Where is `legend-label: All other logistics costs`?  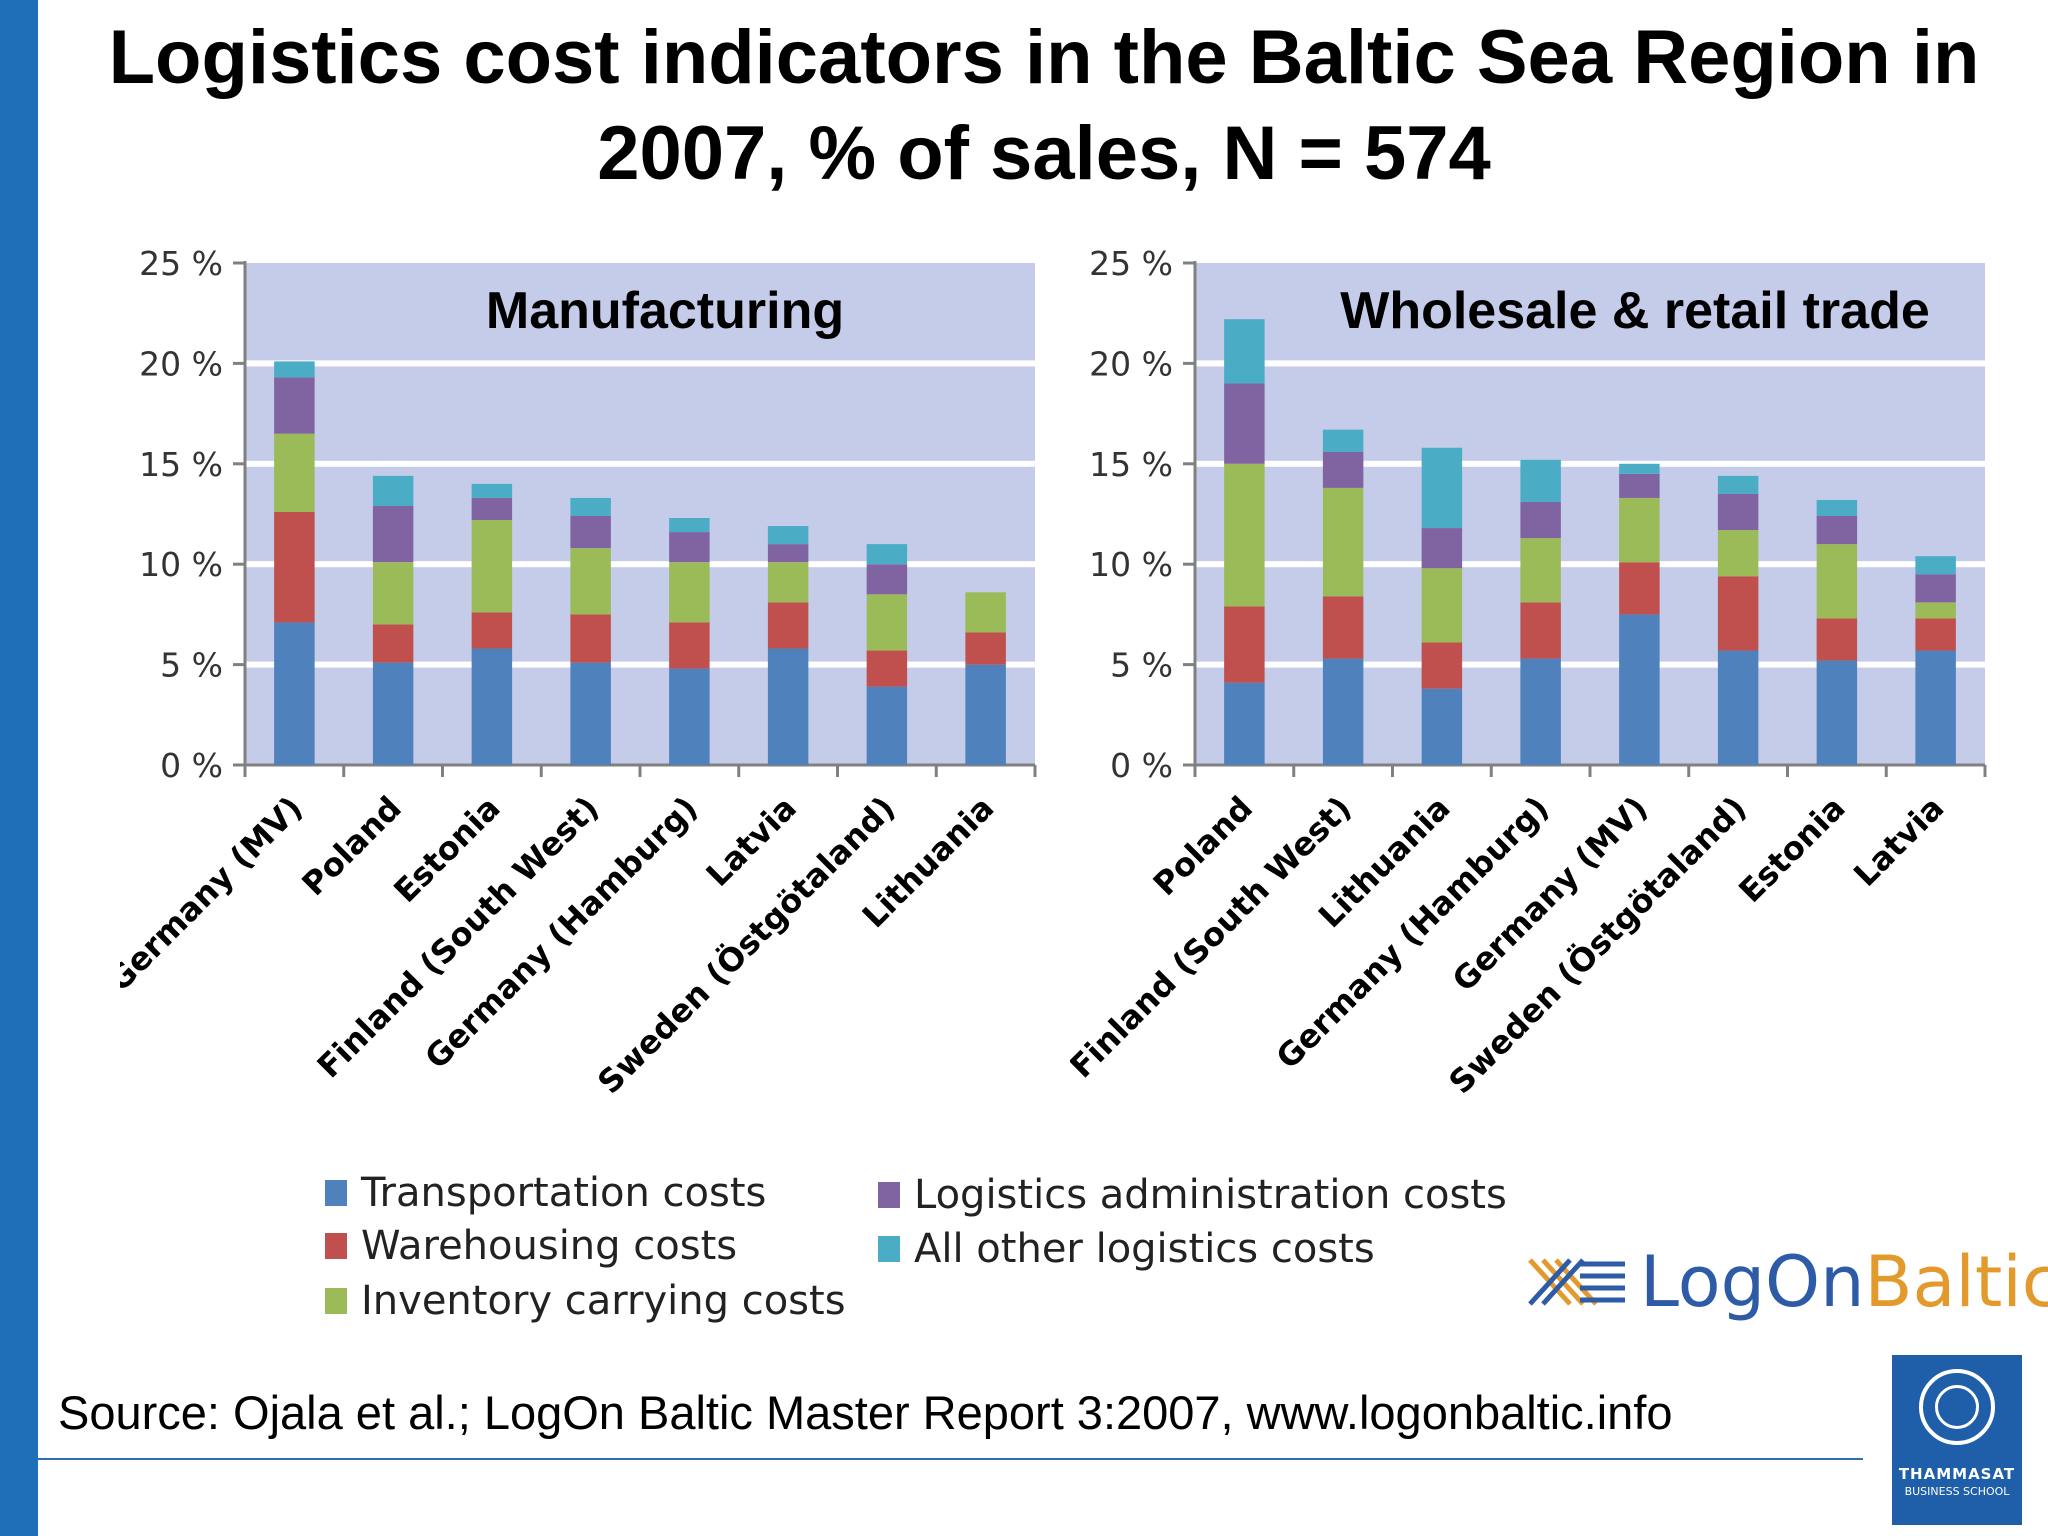
legend-label: All other logistics costs is located at coordinates (1144, 1249).